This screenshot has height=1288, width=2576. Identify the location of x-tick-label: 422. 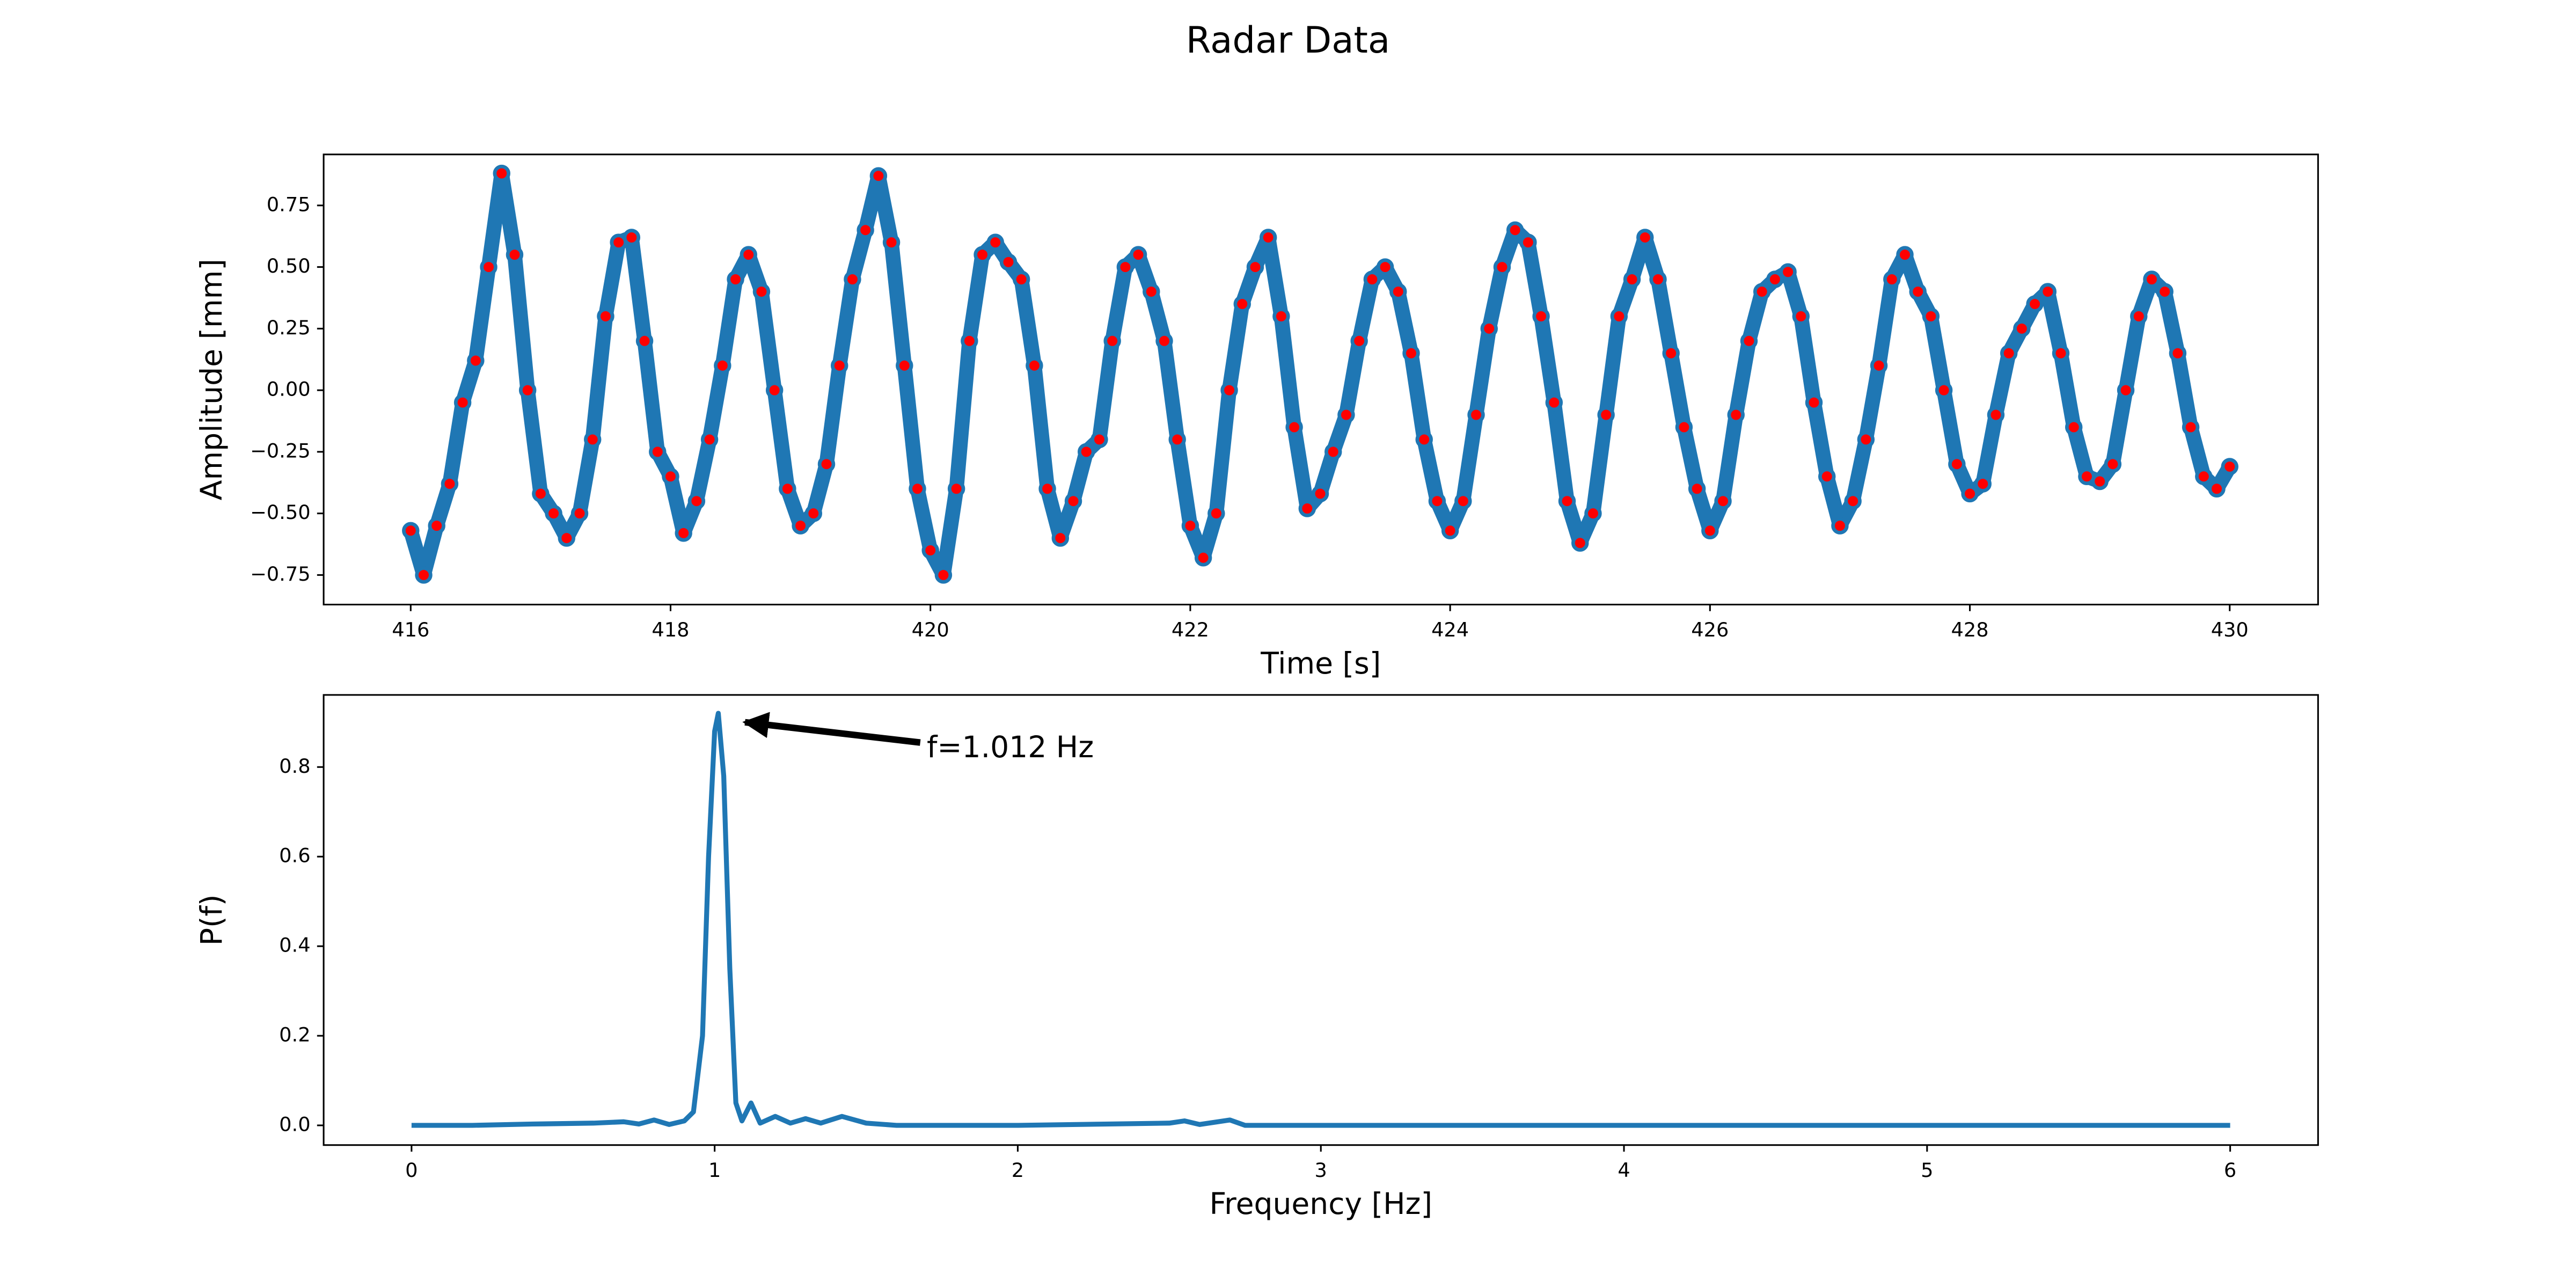
(1190, 629).